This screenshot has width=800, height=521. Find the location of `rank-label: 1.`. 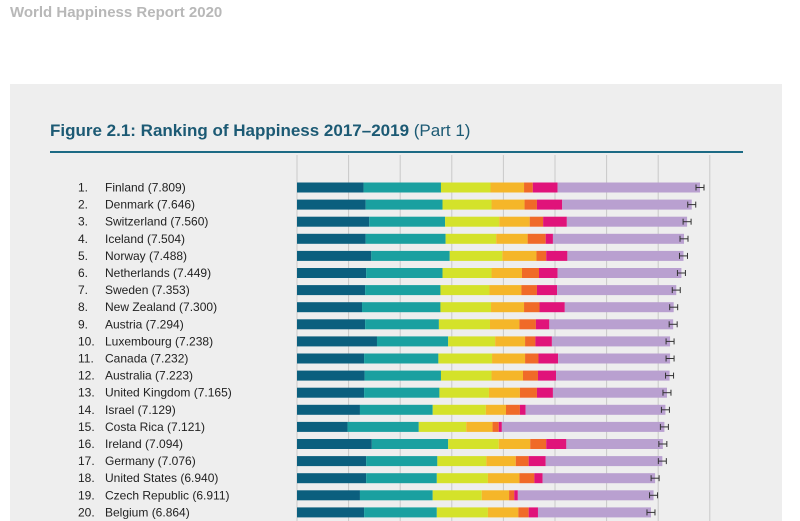

rank-label: 1. is located at coordinates (83, 188).